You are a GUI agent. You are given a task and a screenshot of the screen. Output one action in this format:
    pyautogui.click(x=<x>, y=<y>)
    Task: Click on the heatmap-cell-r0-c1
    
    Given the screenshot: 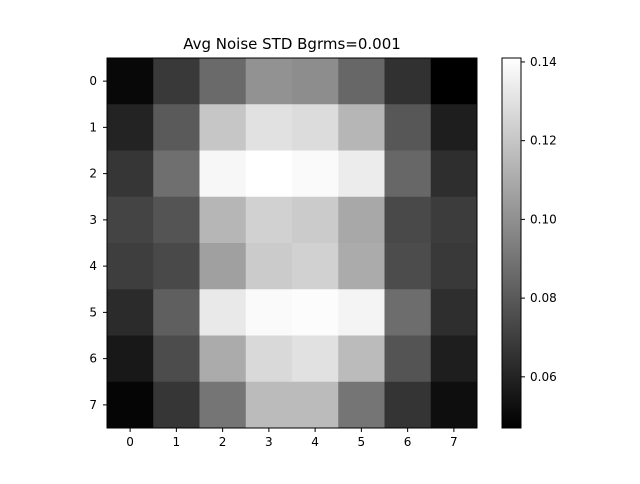 What is the action you would take?
    pyautogui.click(x=176, y=81)
    